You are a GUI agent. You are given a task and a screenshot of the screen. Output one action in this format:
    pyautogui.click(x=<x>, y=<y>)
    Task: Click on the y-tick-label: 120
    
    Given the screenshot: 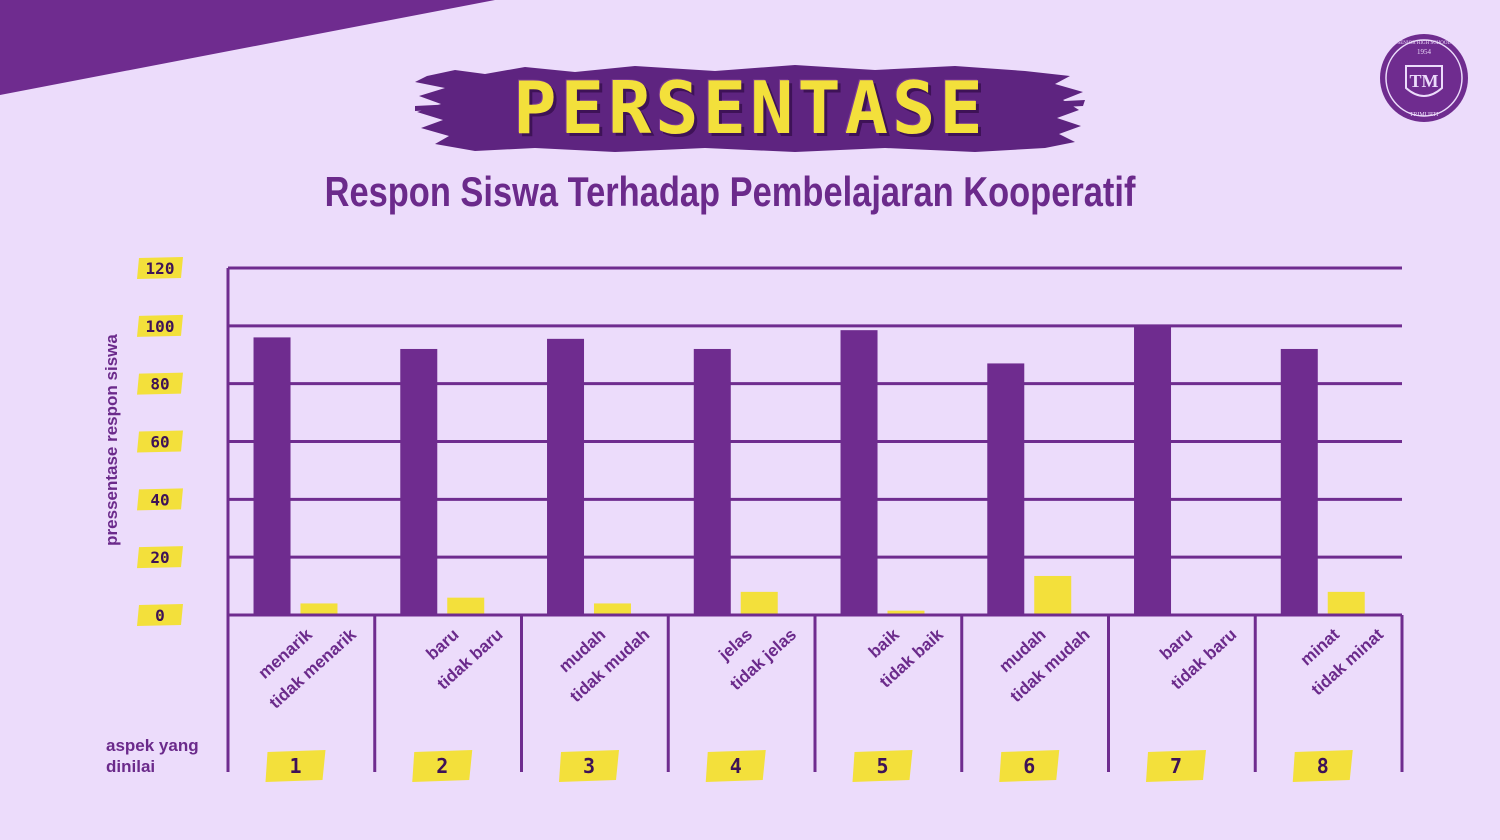 What is the action you would take?
    pyautogui.click(x=160, y=268)
    